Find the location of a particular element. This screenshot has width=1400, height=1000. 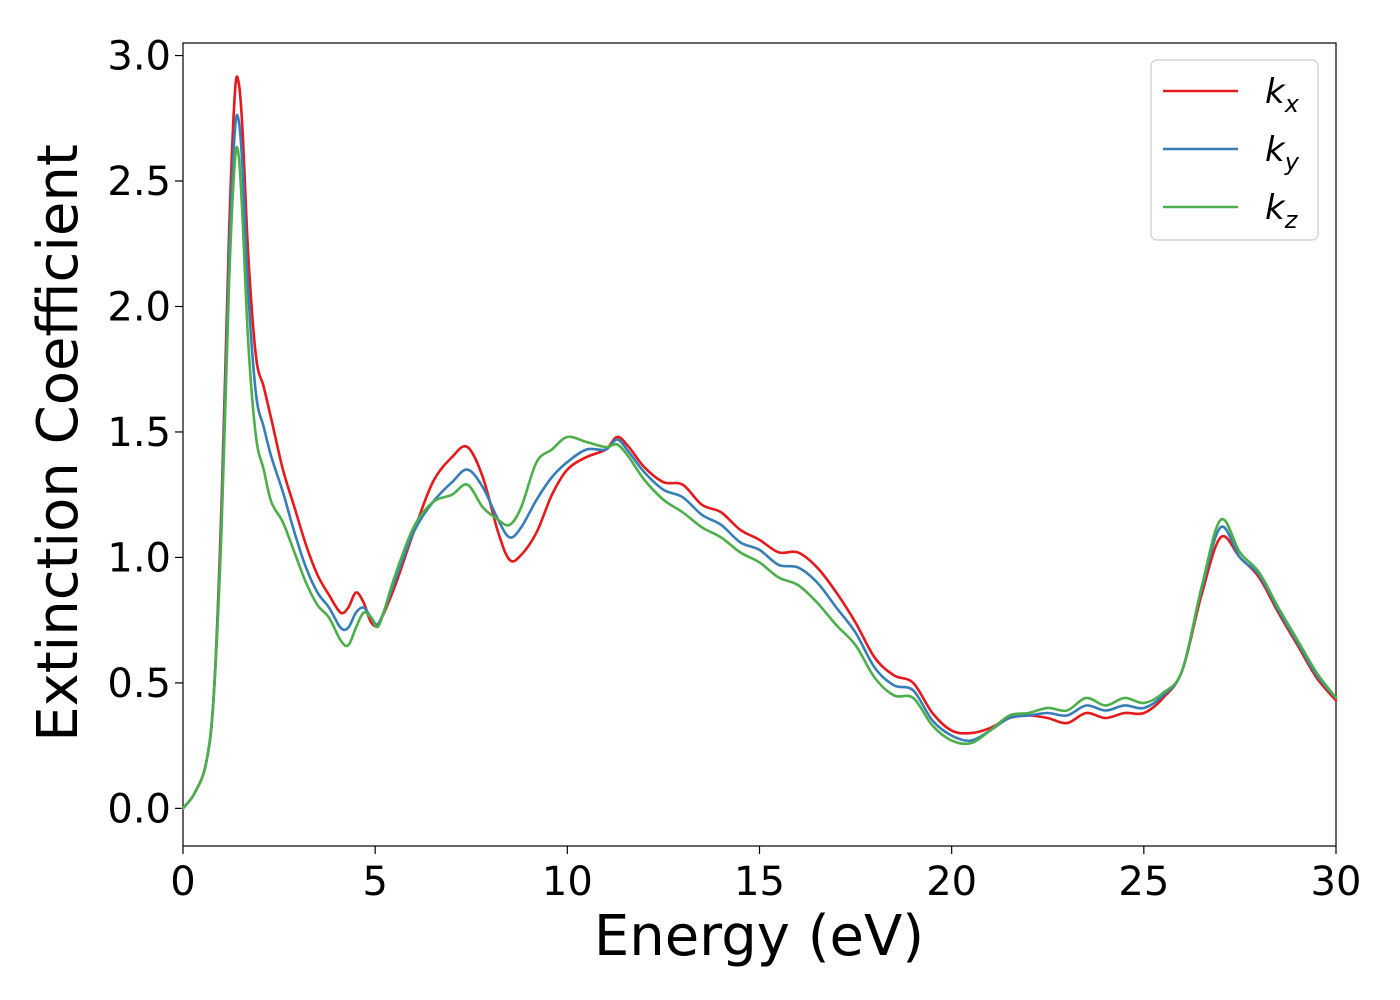

y-tick-label: 1.0 is located at coordinates (139, 558).